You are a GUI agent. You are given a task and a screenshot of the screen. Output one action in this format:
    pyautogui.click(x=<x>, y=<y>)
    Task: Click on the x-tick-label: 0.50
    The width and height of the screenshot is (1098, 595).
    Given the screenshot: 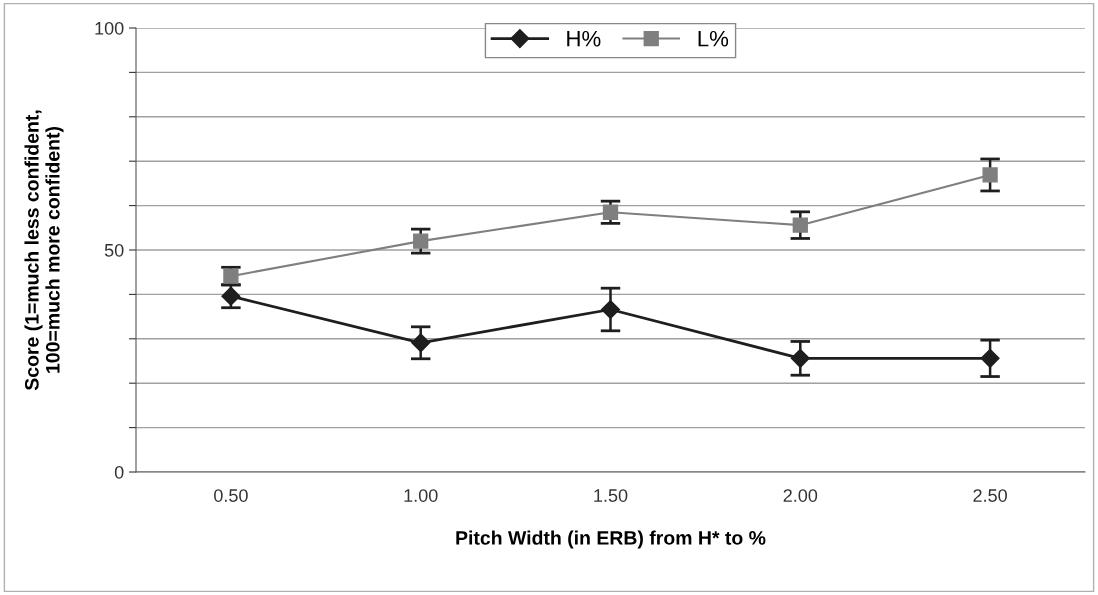 What is the action you would take?
    pyautogui.click(x=231, y=495)
    